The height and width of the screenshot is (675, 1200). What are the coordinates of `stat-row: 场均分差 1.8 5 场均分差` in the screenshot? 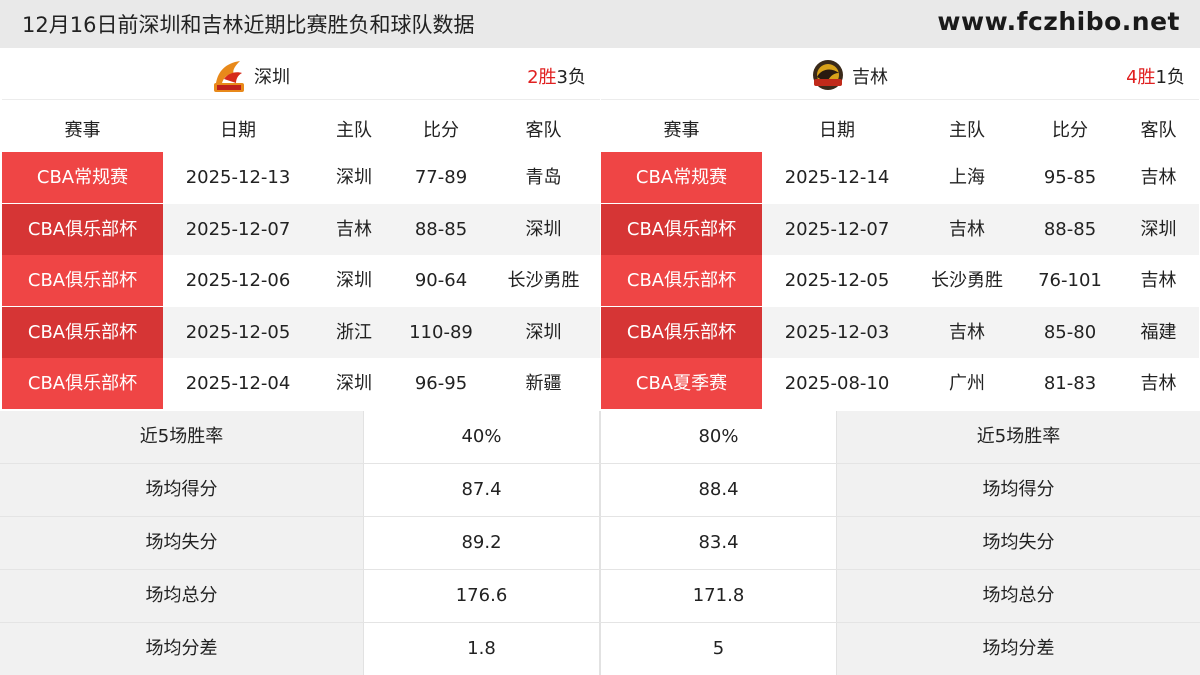 It's located at (600, 649).